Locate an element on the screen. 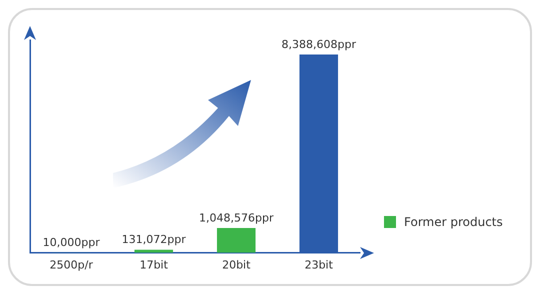  data-label: 131,072ppr is located at coordinates (154, 239).